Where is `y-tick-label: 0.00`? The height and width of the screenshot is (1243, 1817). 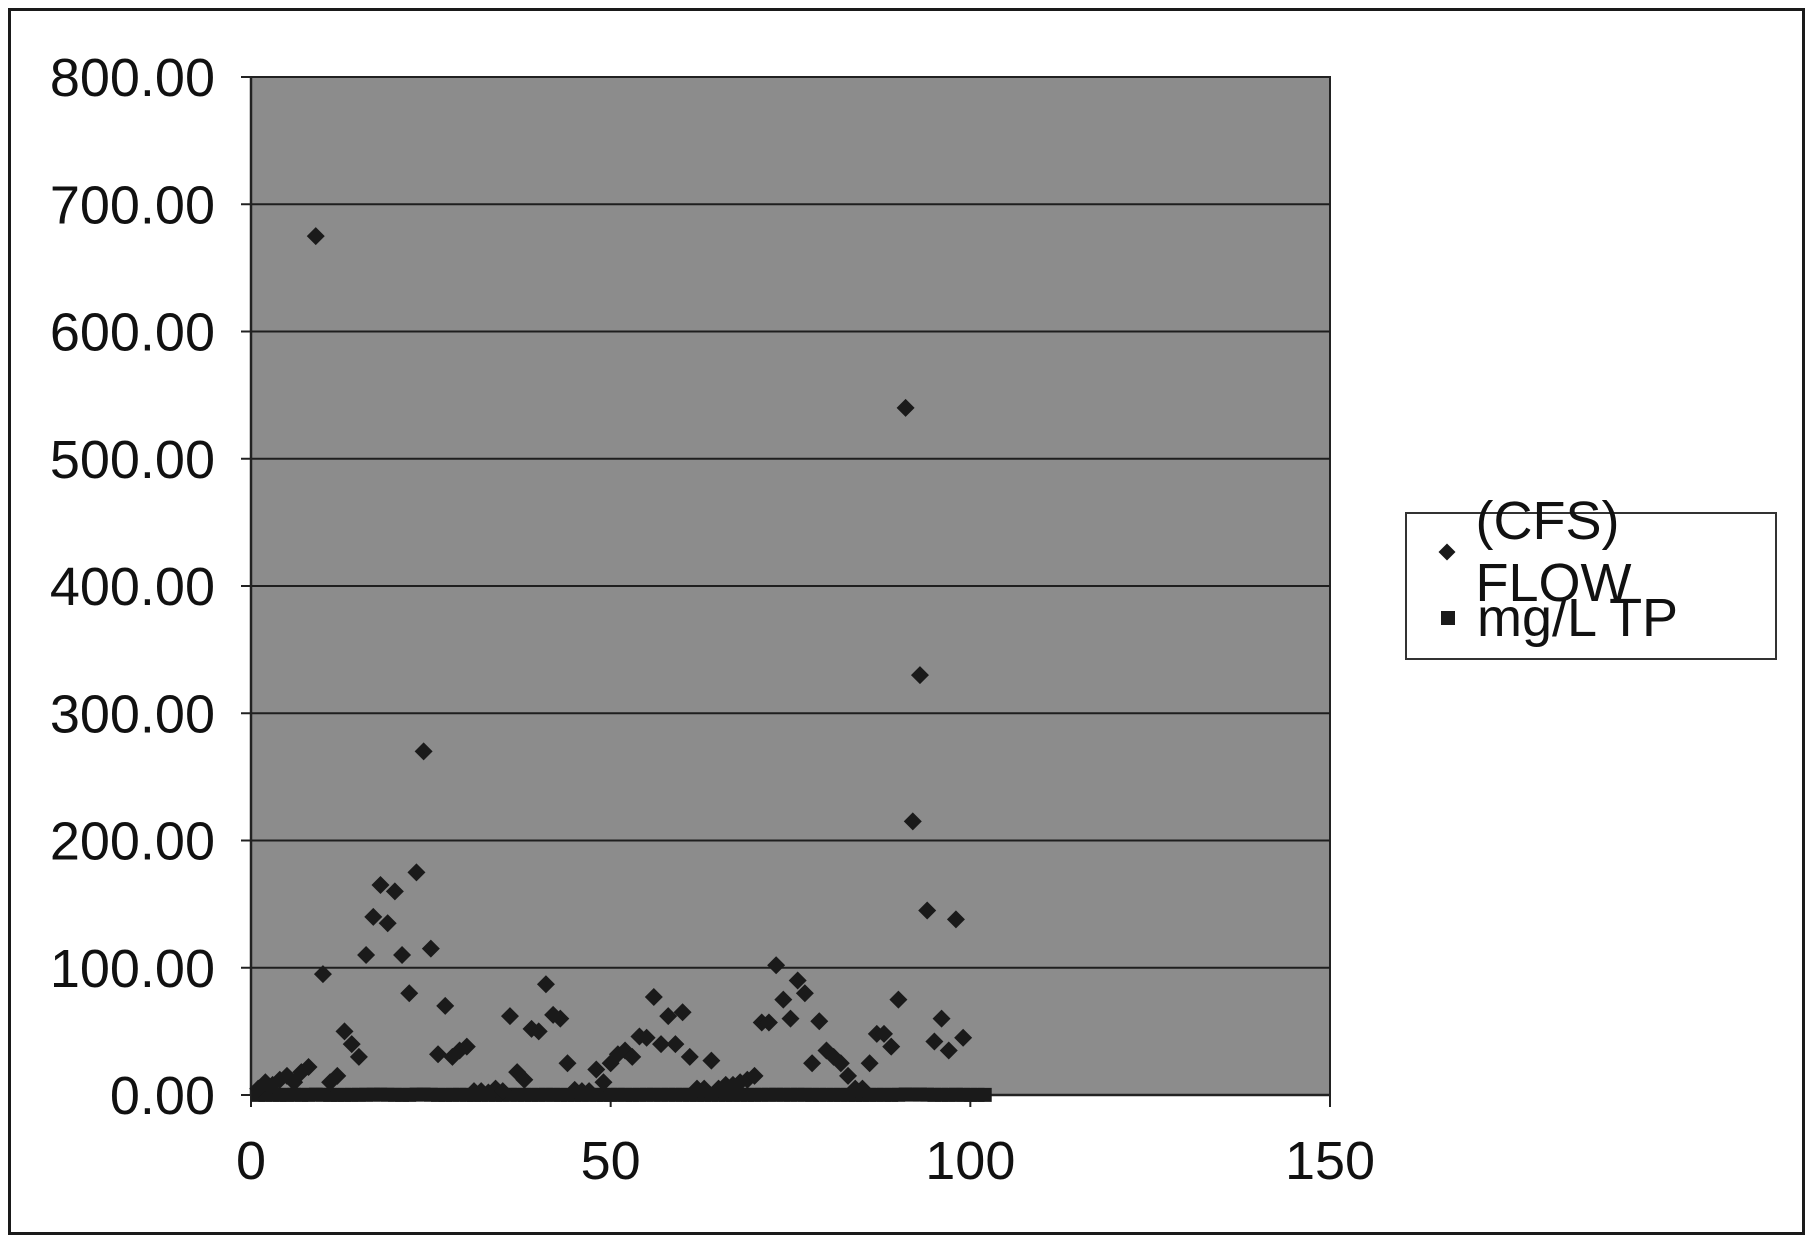 y-tick-label: 0.00 is located at coordinates (162, 1096).